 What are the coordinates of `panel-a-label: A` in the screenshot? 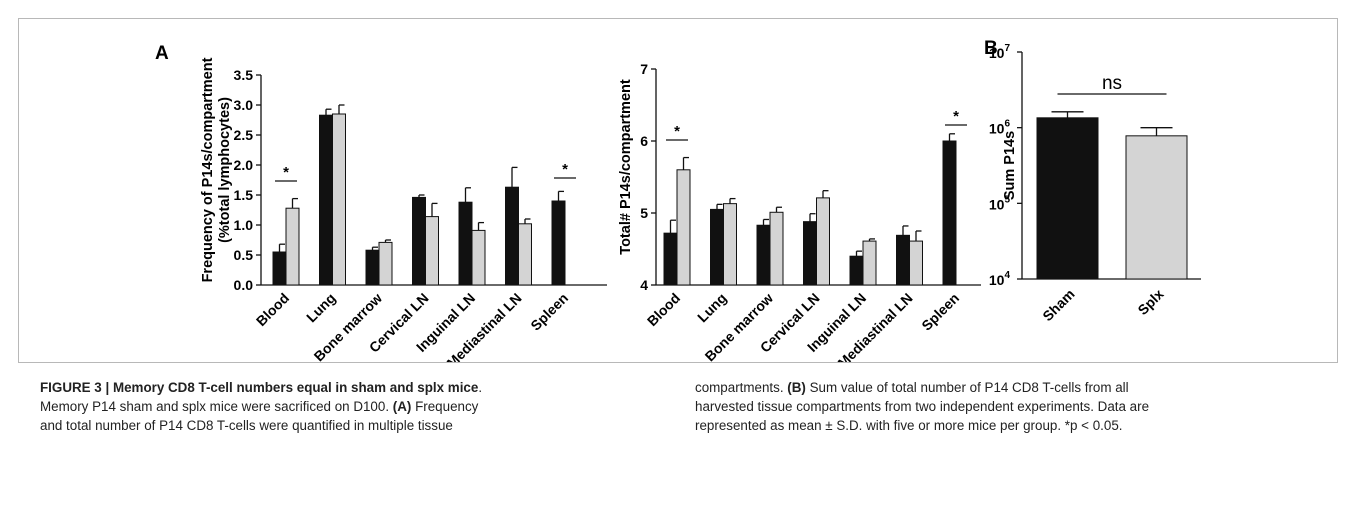 It's located at (162, 53).